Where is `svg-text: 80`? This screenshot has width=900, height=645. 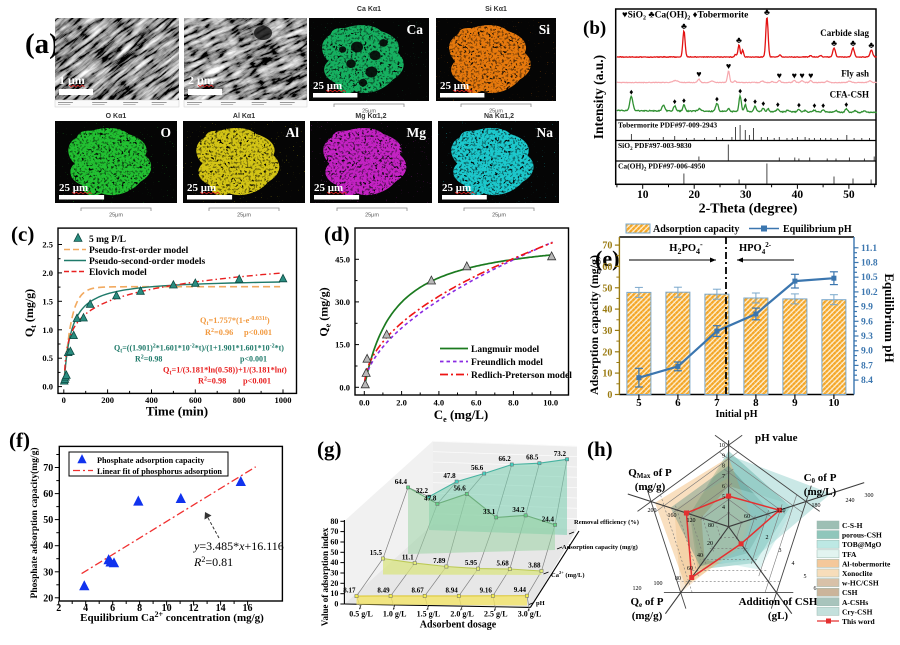 svg-text: 80 is located at coordinates (334, 521).